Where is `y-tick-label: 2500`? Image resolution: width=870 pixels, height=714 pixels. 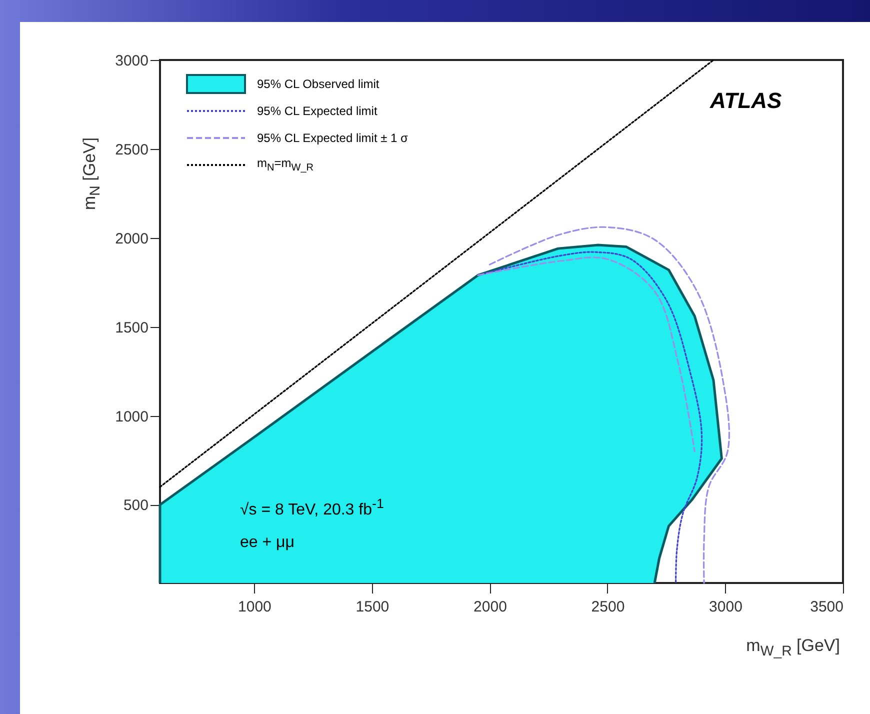 y-tick-label: 2500 is located at coordinates (131, 149).